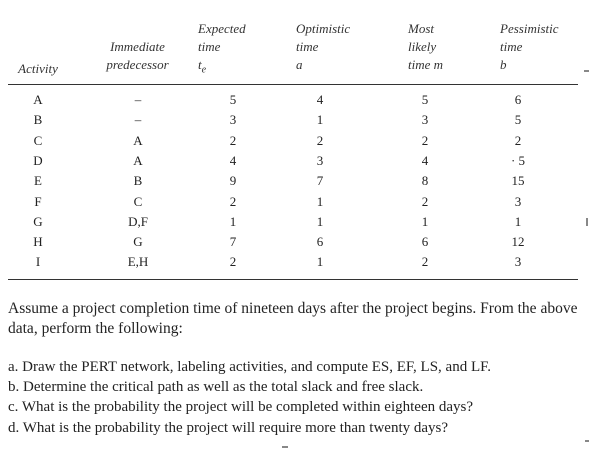 The height and width of the screenshot is (452, 589). What do you see at coordinates (320, 160) in the screenshot?
I see `cell-optimistic: 3` at bounding box center [320, 160].